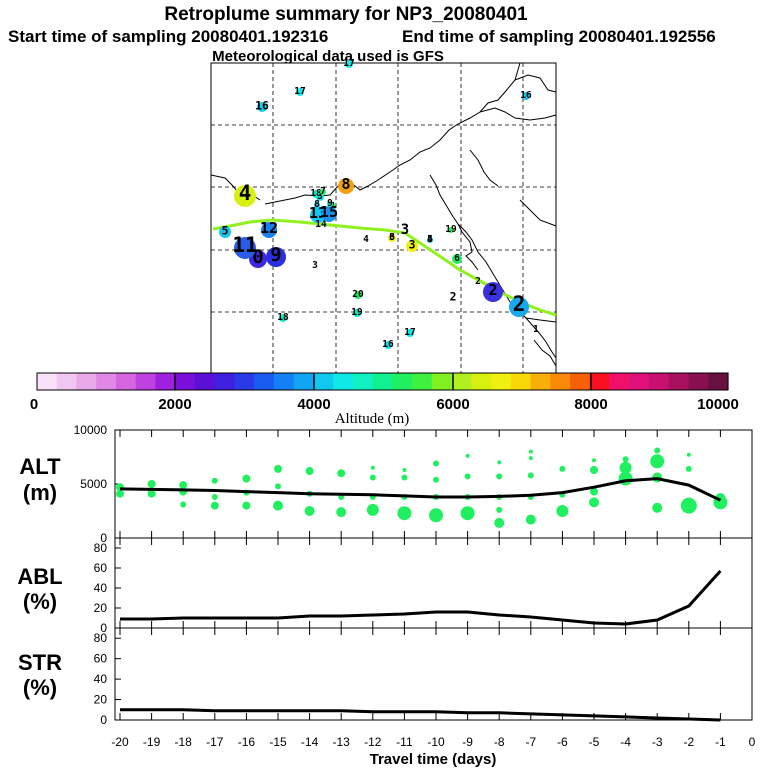 The height and width of the screenshot is (768, 768). What do you see at coordinates (278, 742) in the screenshot?
I see `x-tick-label: -15` at bounding box center [278, 742].